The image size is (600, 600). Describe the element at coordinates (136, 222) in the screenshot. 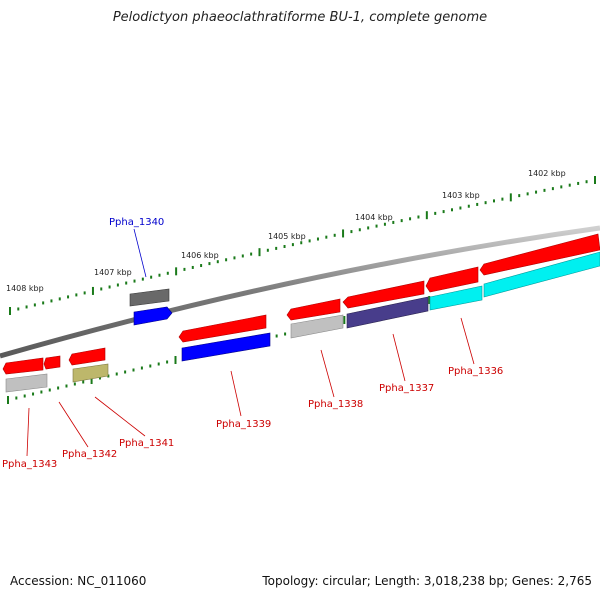

I see `gene-label-1340: Ppha_1340` at that location.